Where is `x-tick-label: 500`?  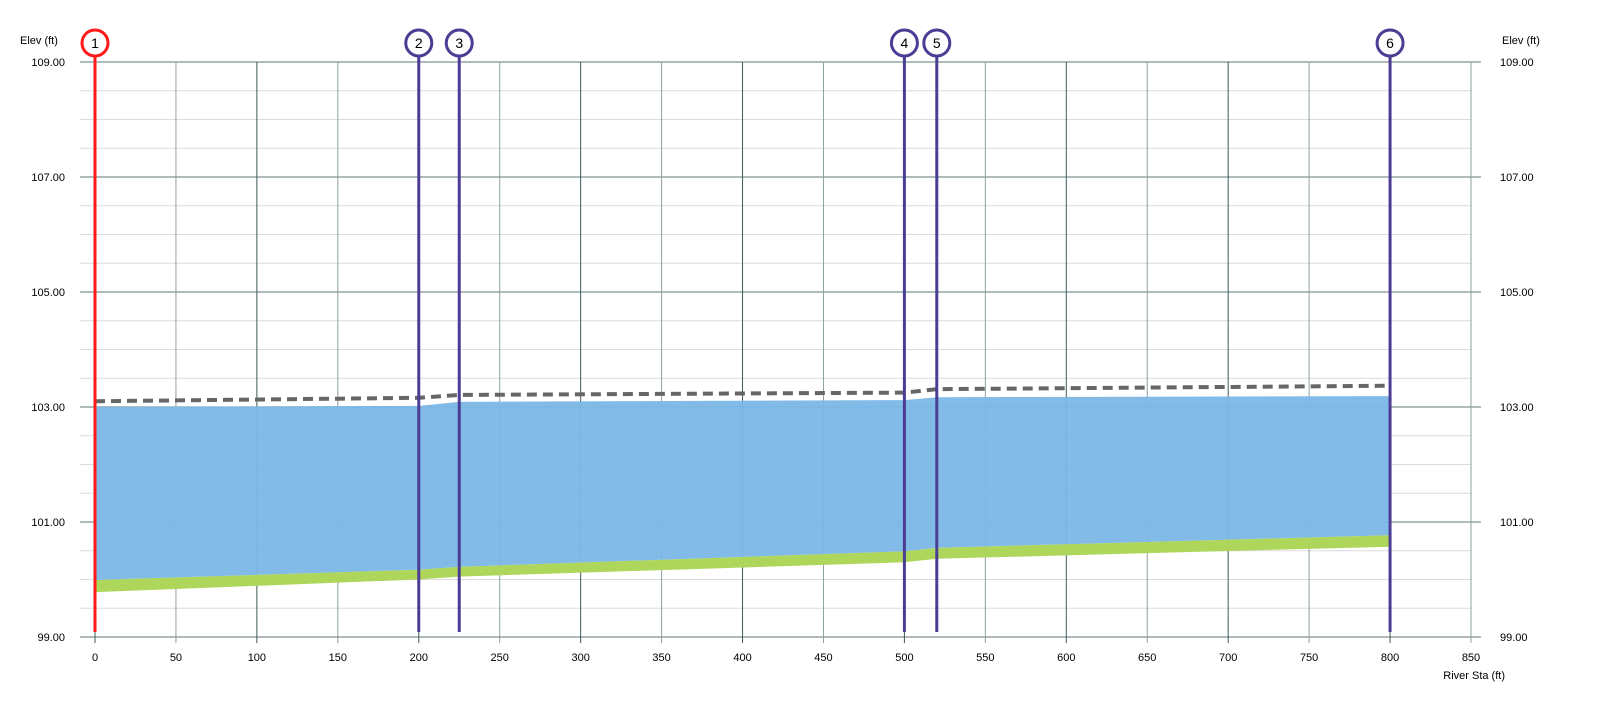
x-tick-label: 500 is located at coordinates (904, 658).